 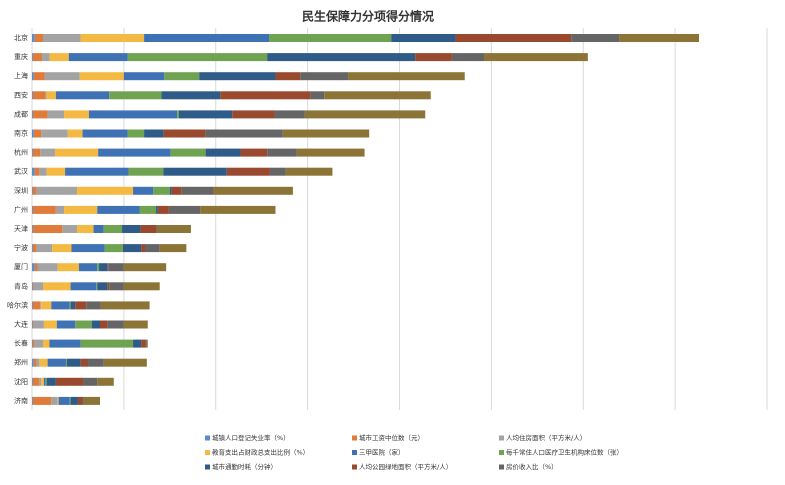 What do you see at coordinates (17, 304) in the screenshot?
I see `y-tick-label: 哈尔滨` at bounding box center [17, 304].